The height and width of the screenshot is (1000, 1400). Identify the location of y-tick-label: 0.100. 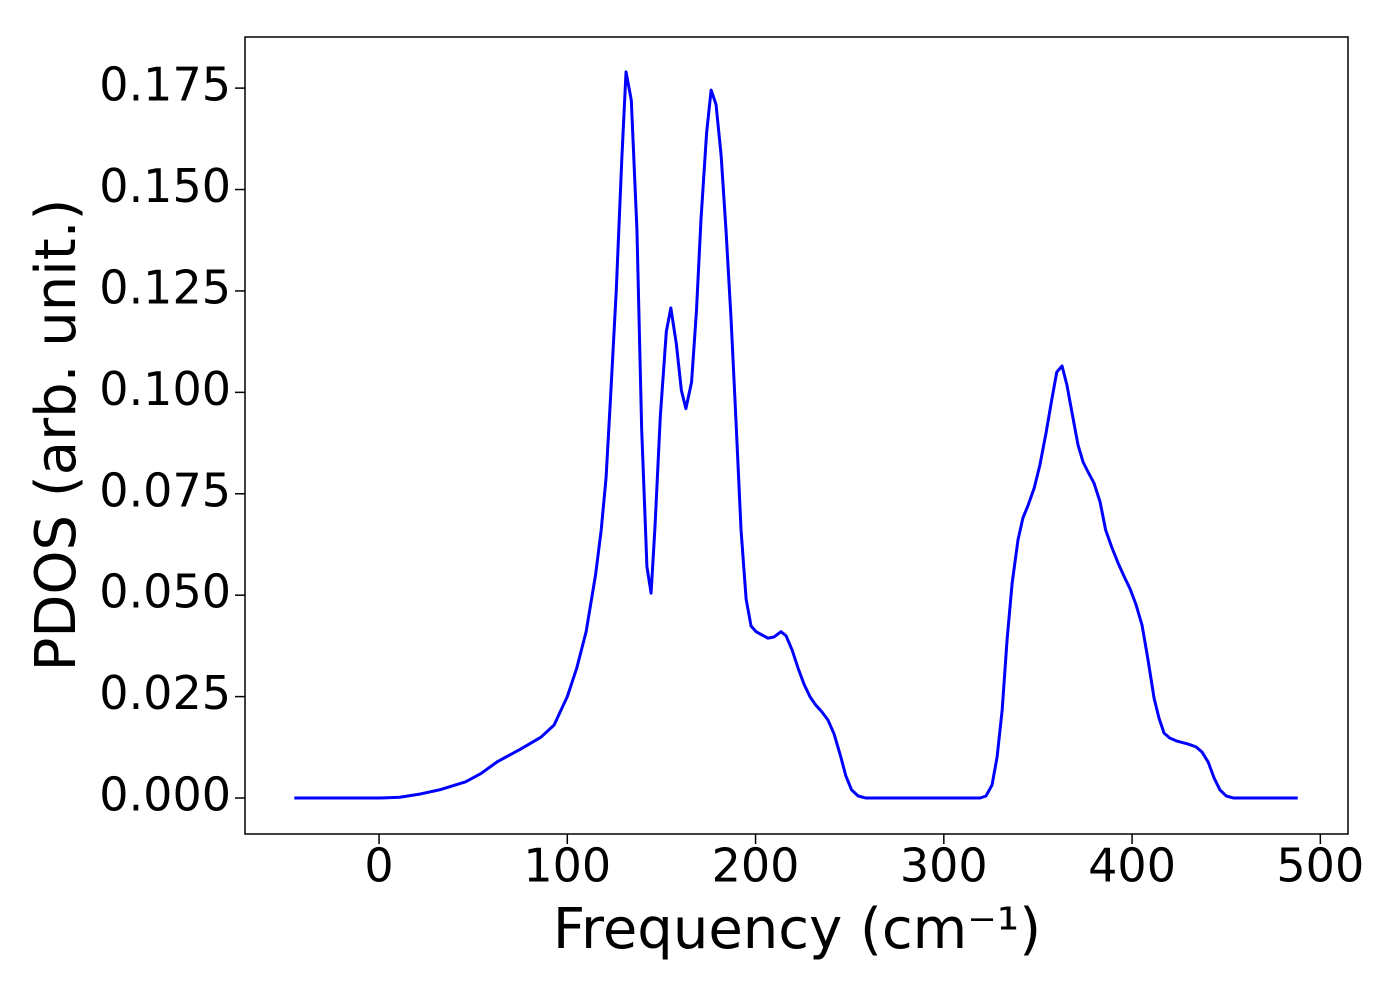
(165, 389).